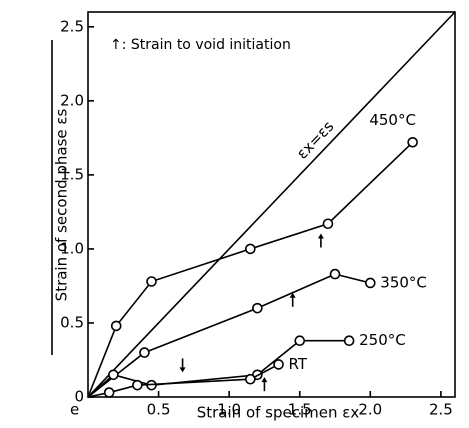 This screenshot has width=469, height=428. Describe the element at coordinates (403, 282) in the screenshot. I see `series-label: 350°C` at that location.